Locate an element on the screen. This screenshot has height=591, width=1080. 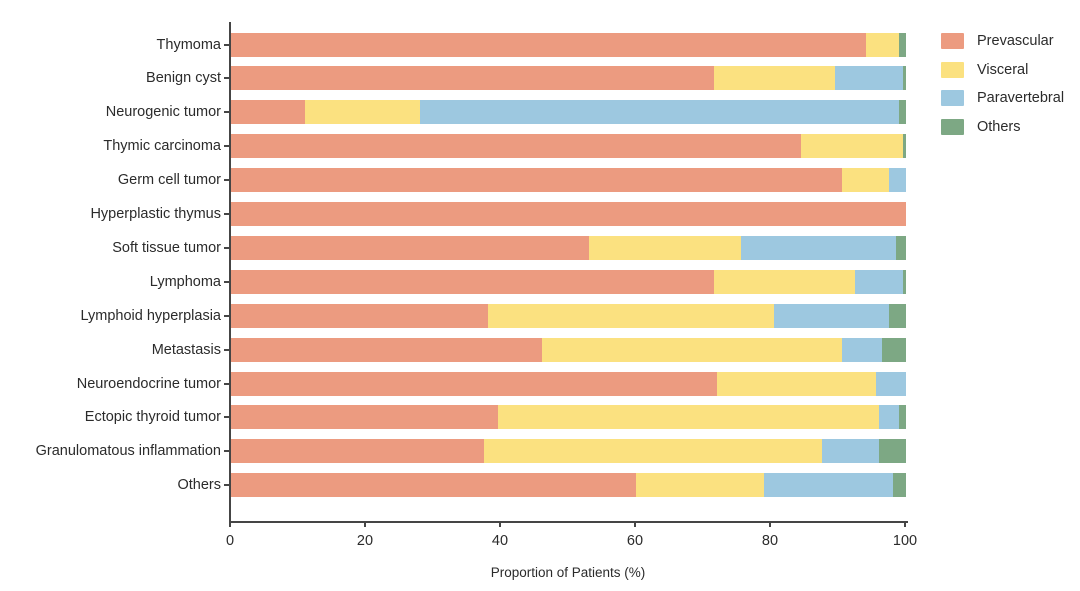
y-axis-label: Ectopic thyroid tumor is located at coordinates (152, 417).